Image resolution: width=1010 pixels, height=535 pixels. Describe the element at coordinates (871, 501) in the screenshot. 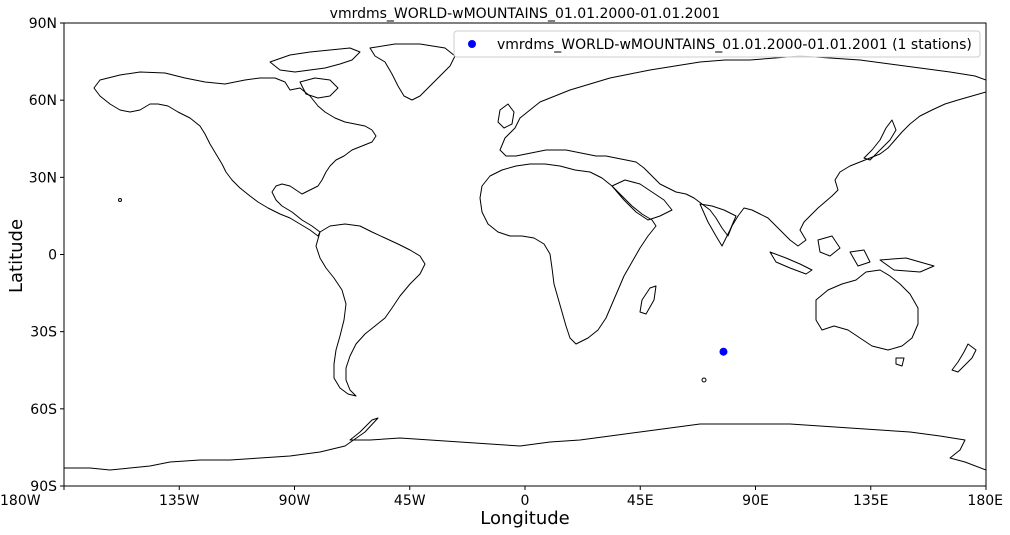

I see `x-tick-label: 135E` at that location.